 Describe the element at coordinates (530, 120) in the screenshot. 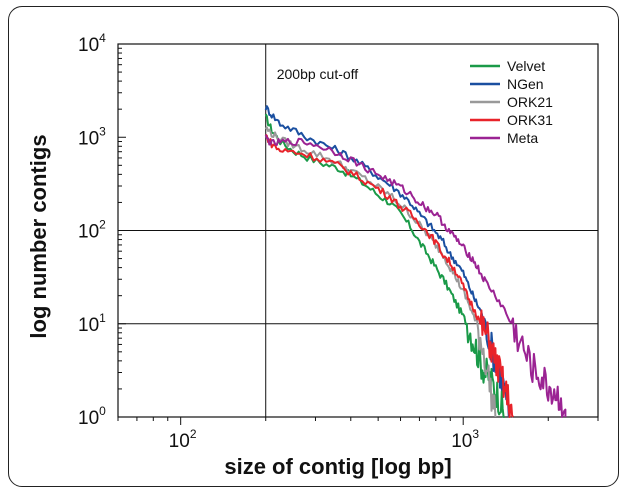

I see `legend-label-ork31: ORK31` at that location.